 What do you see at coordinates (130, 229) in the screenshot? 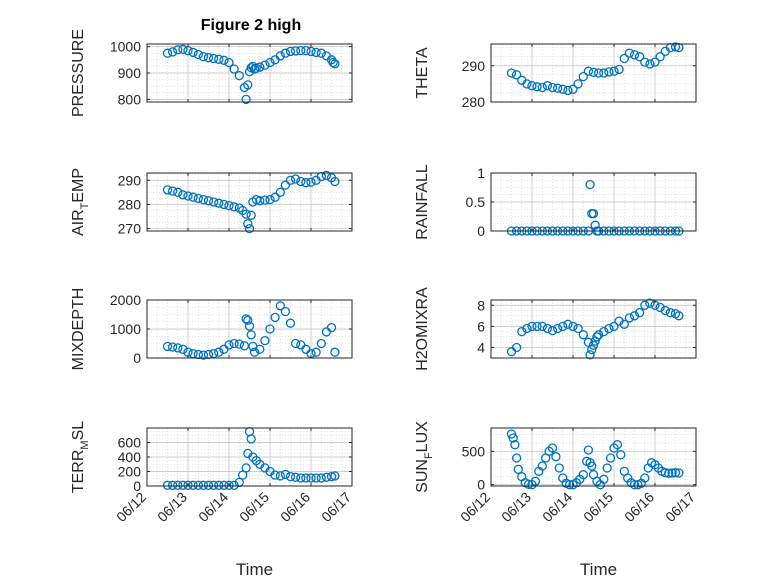
I see `y-tick-label: 270` at bounding box center [130, 229].